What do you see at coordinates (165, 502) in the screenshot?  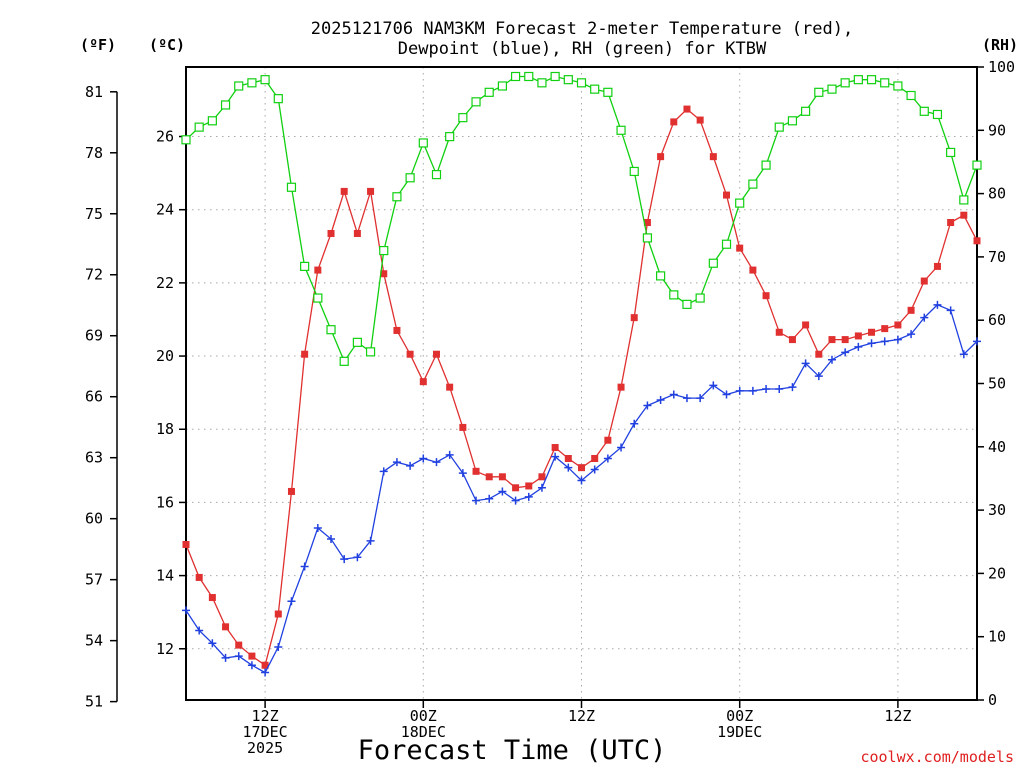 I see `celsius-tick-label: 16` at bounding box center [165, 502].